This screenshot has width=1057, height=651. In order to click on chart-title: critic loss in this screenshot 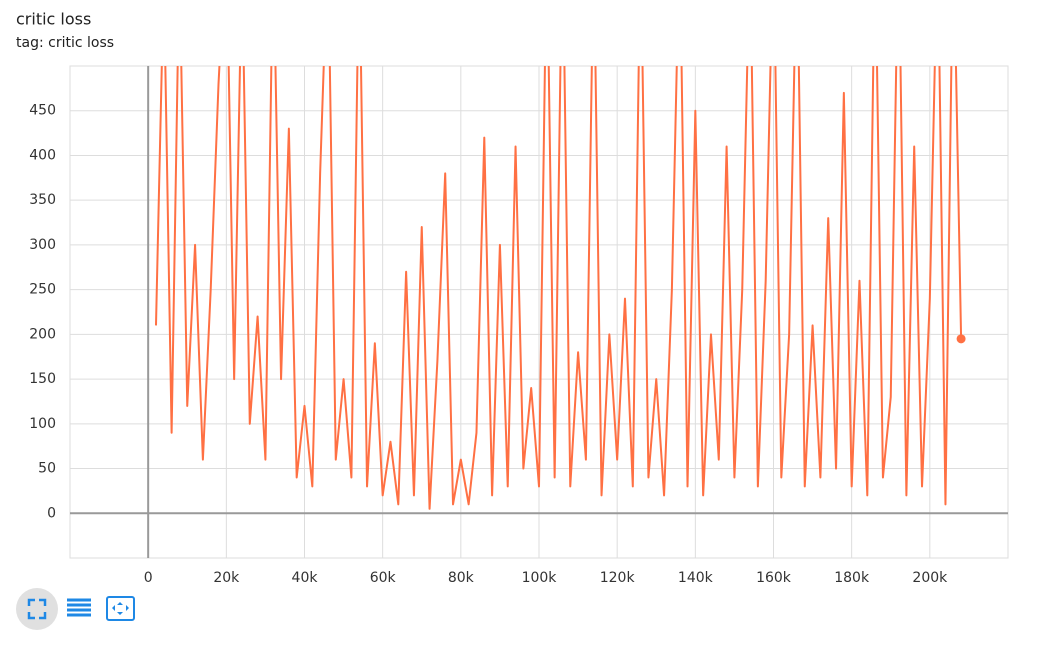, I will do `click(53, 19)`.